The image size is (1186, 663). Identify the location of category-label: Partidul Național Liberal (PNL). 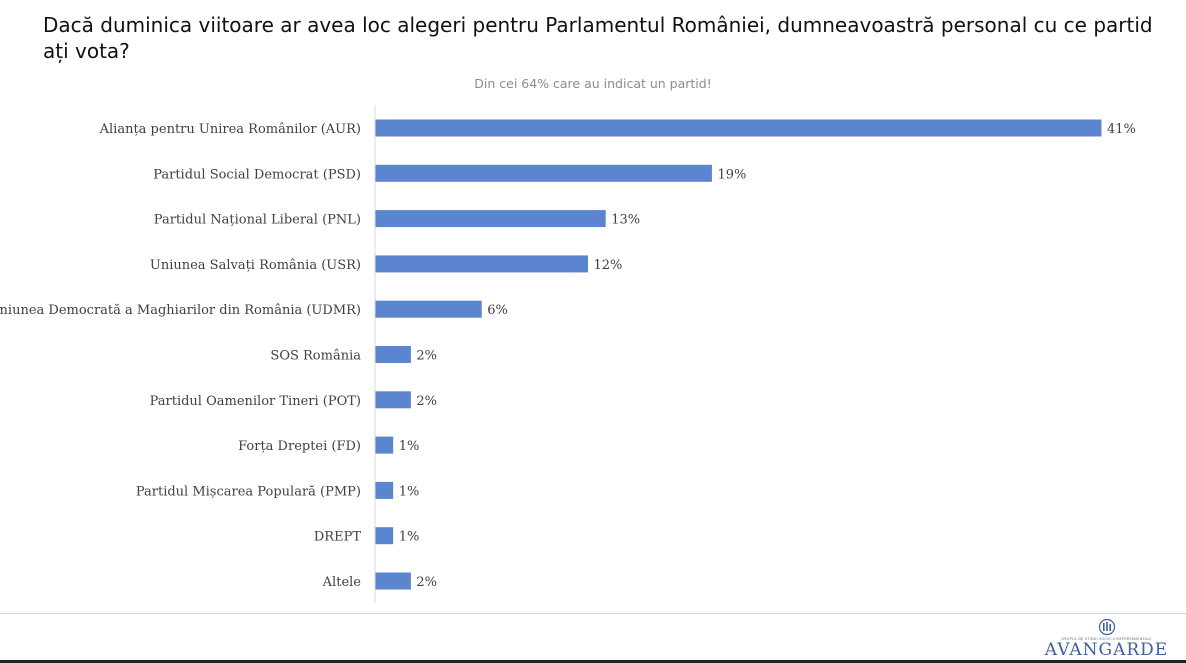
(257, 220).